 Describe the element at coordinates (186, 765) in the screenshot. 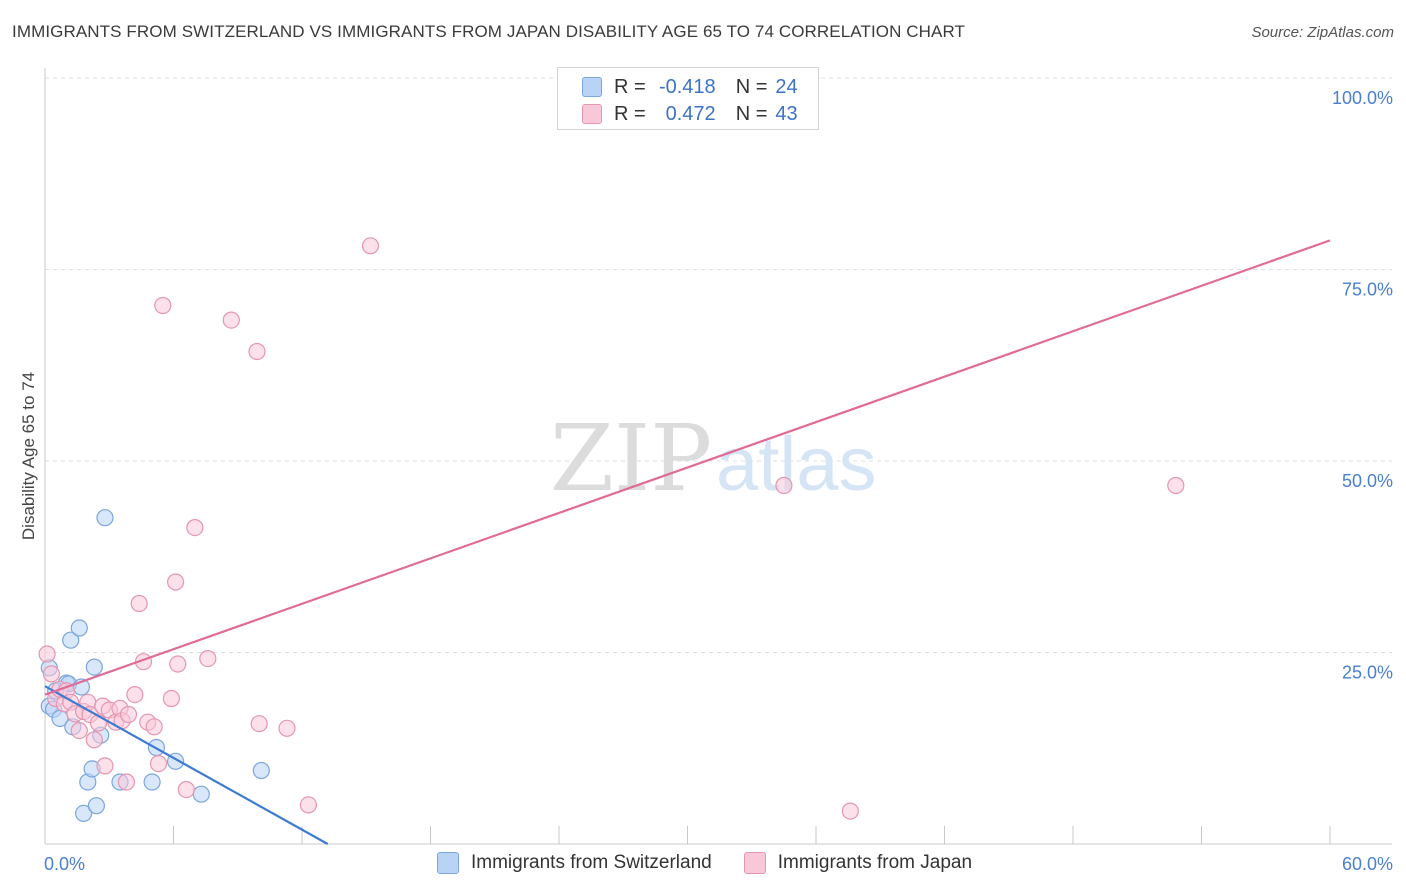

I see `trend-line-switzerland` at that location.